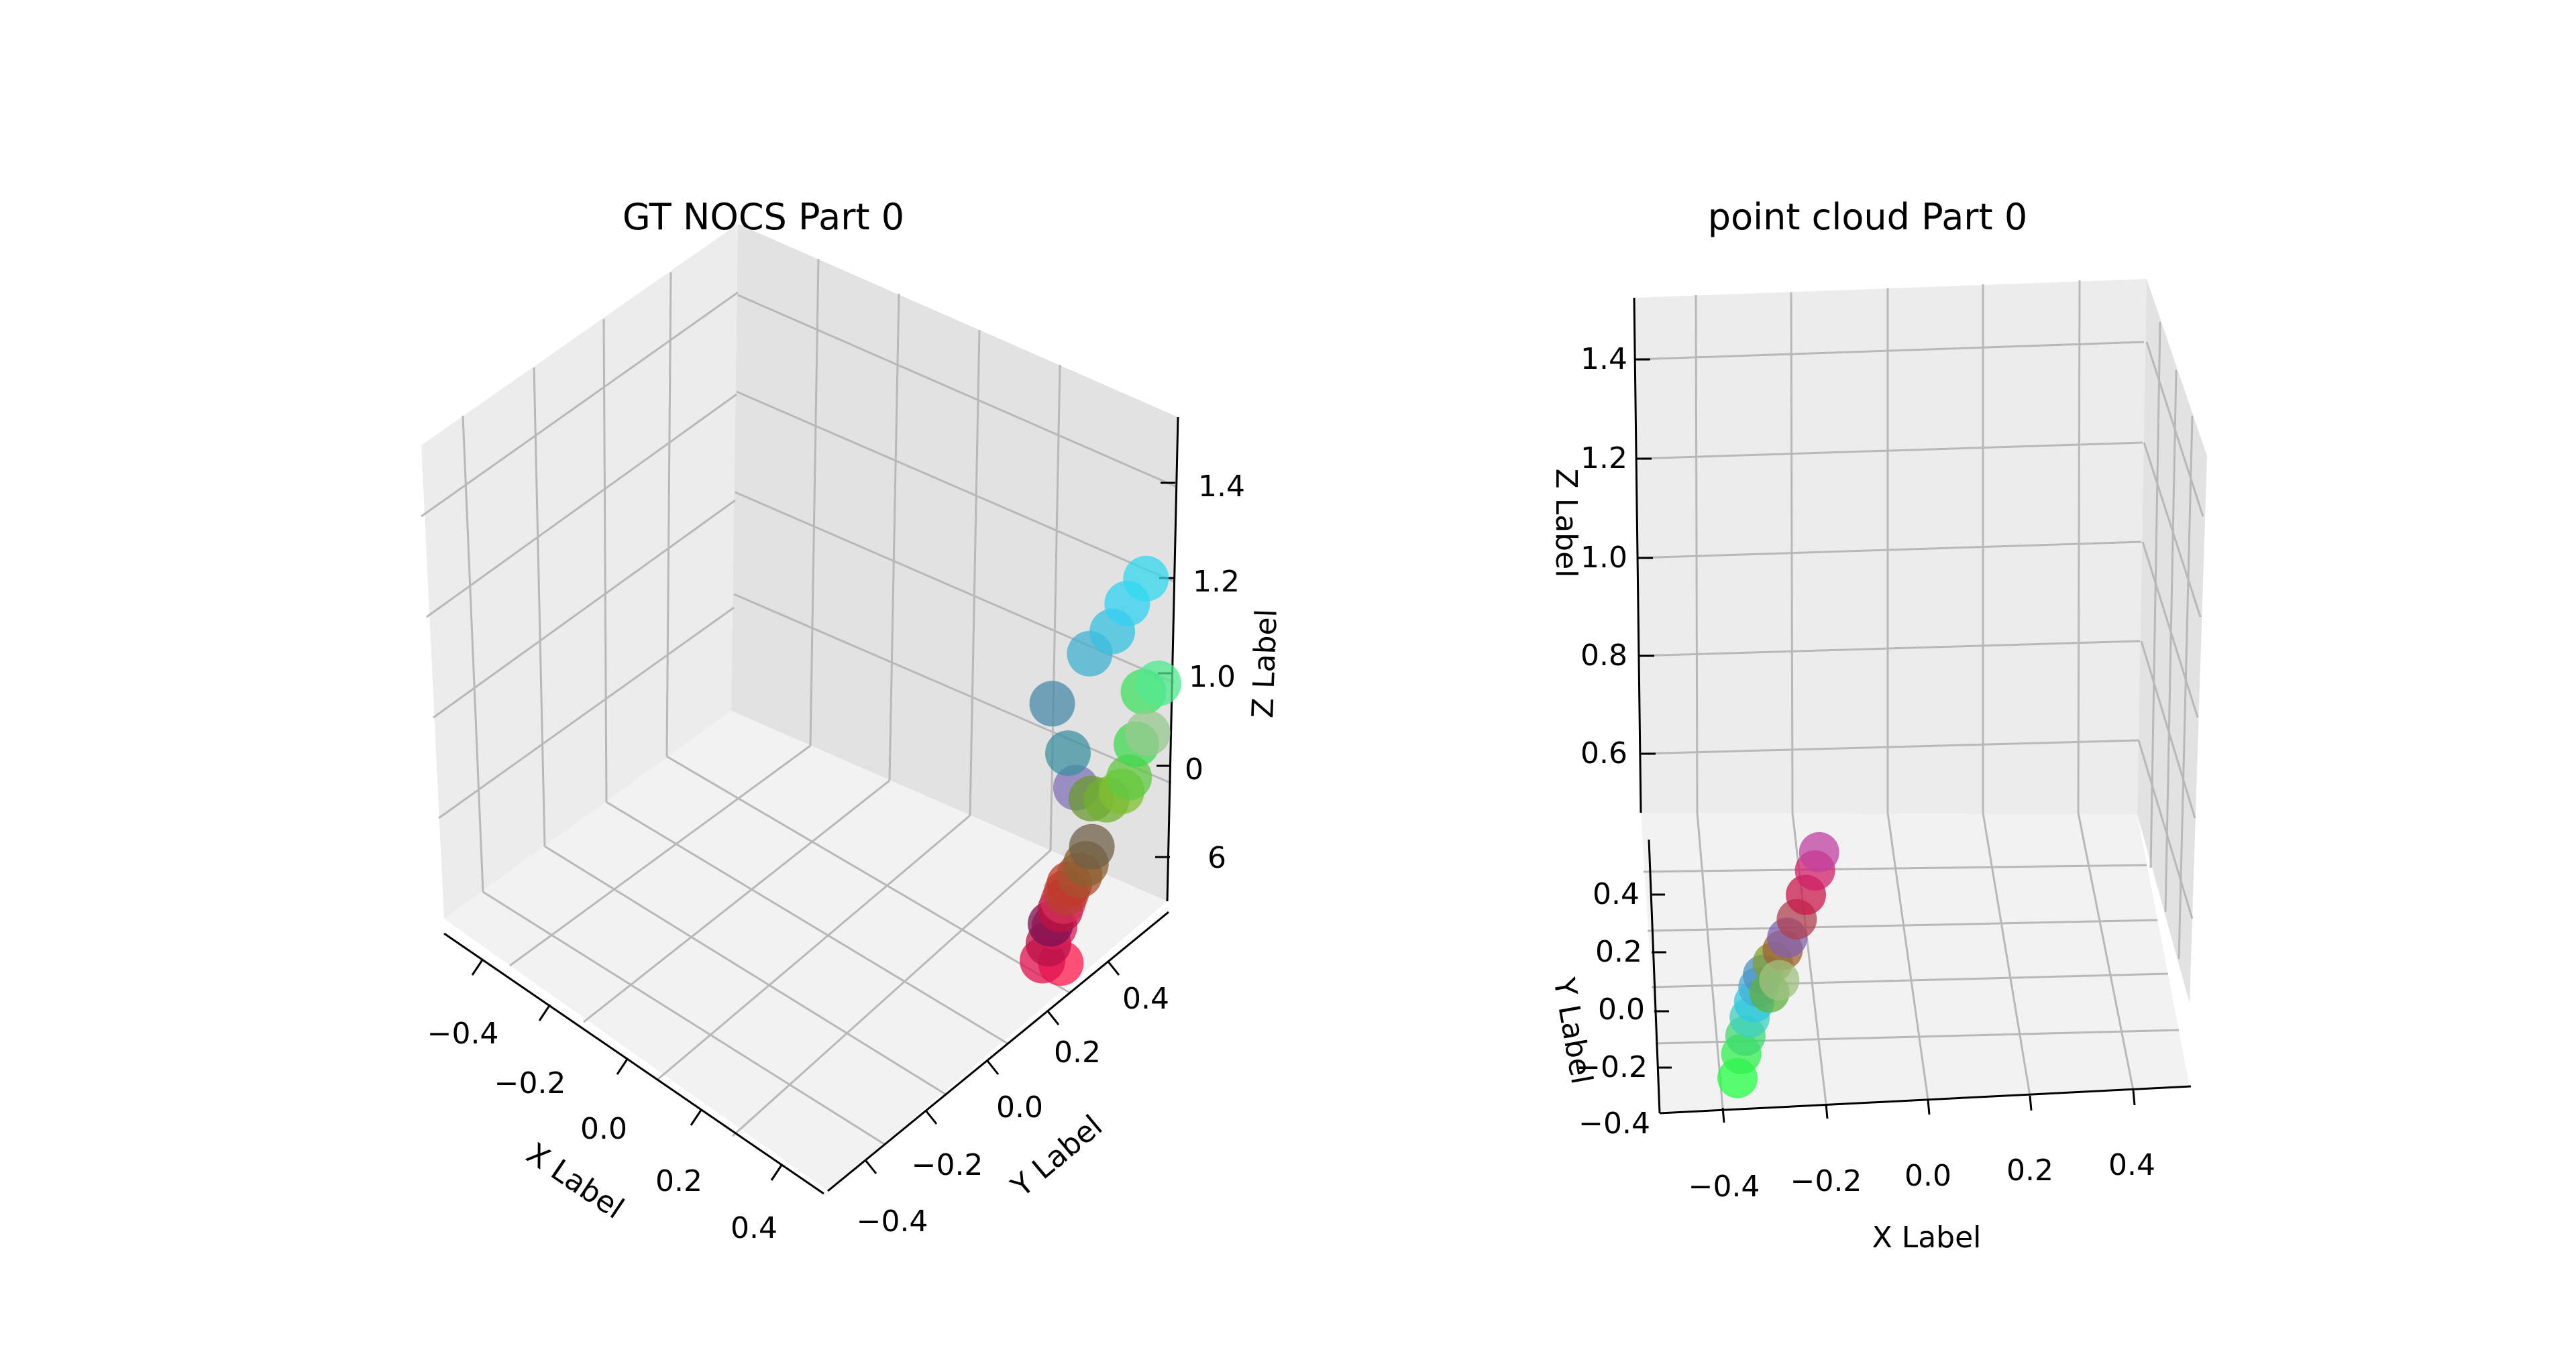 This screenshot has height=1364, width=2576. What do you see at coordinates (1603, 655) in the screenshot?
I see `z-tick-label: 0.8` at bounding box center [1603, 655].